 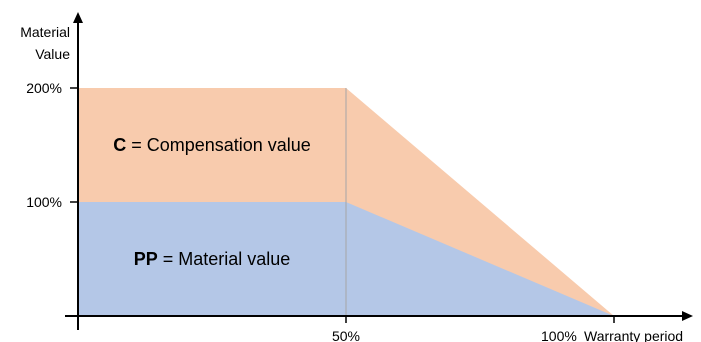 What do you see at coordinates (78, 17) in the screenshot?
I see `y-axis-arrow-icon` at bounding box center [78, 17].